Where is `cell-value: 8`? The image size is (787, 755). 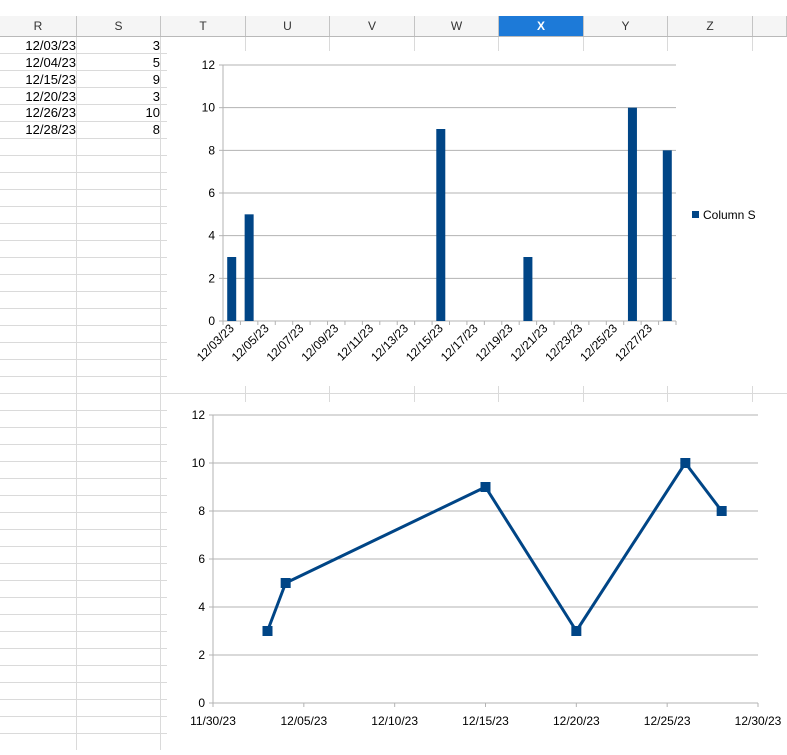 cell-value: 8 is located at coordinates (156, 129).